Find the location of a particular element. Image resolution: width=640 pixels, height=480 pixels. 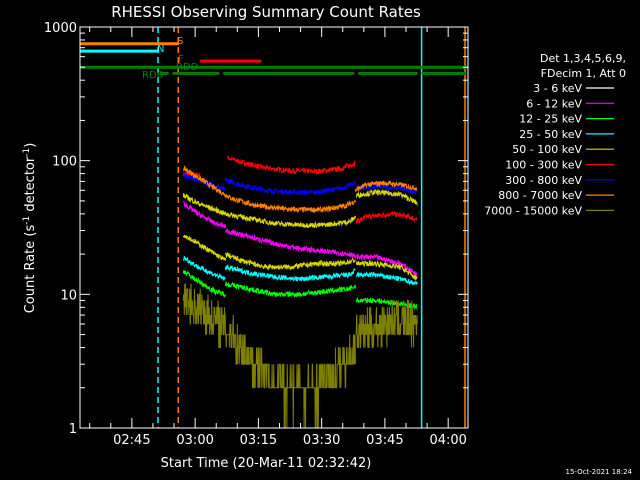

footer-timestamp: 15-Oct-2021 18:24 is located at coordinates (599, 472).